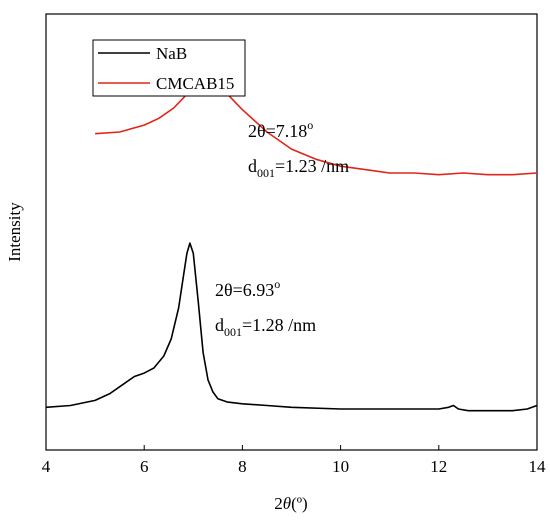 Image resolution: width=550 pixels, height=522 pixels. Describe the element at coordinates (280, 129) in the screenshot. I see `annotation-cmcab15-angle: 2θ=7.18o` at that location.